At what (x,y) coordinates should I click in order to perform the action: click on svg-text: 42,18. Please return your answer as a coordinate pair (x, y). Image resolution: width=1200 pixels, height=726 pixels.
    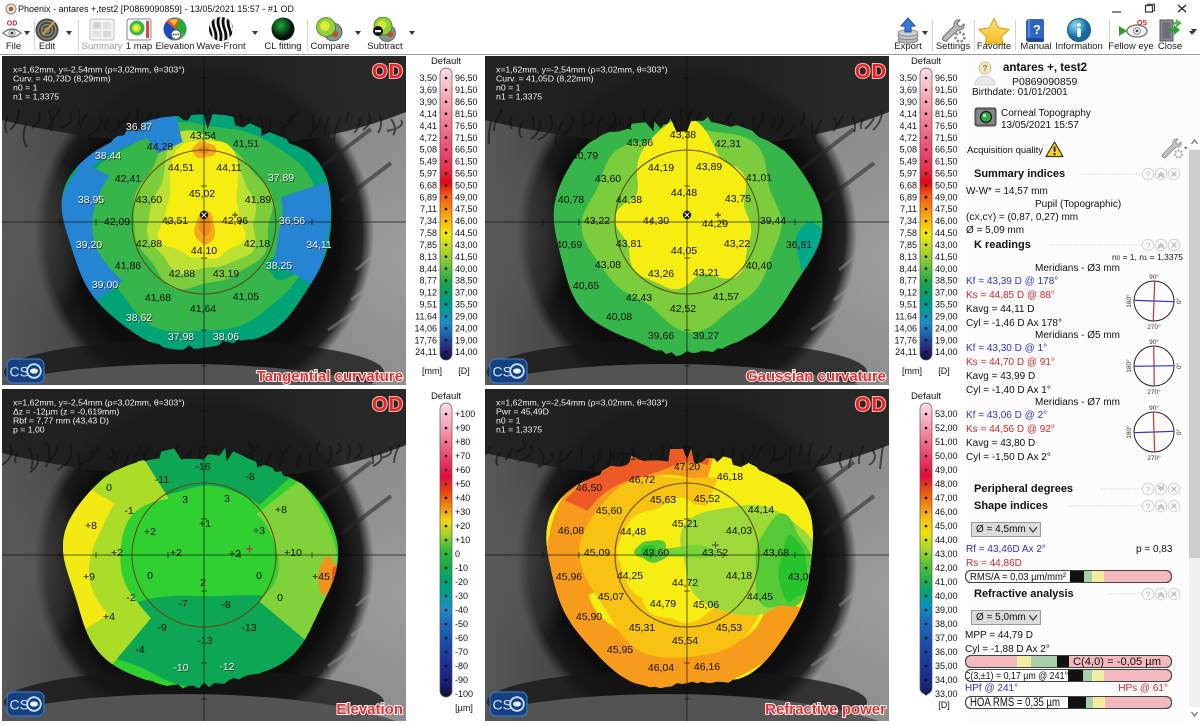
    Looking at the image, I should click on (257, 244).